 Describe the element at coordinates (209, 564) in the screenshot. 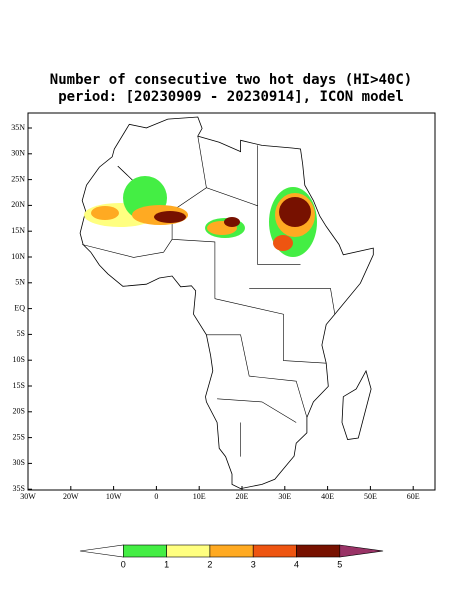

I see `colorbar-label: 2` at that location.